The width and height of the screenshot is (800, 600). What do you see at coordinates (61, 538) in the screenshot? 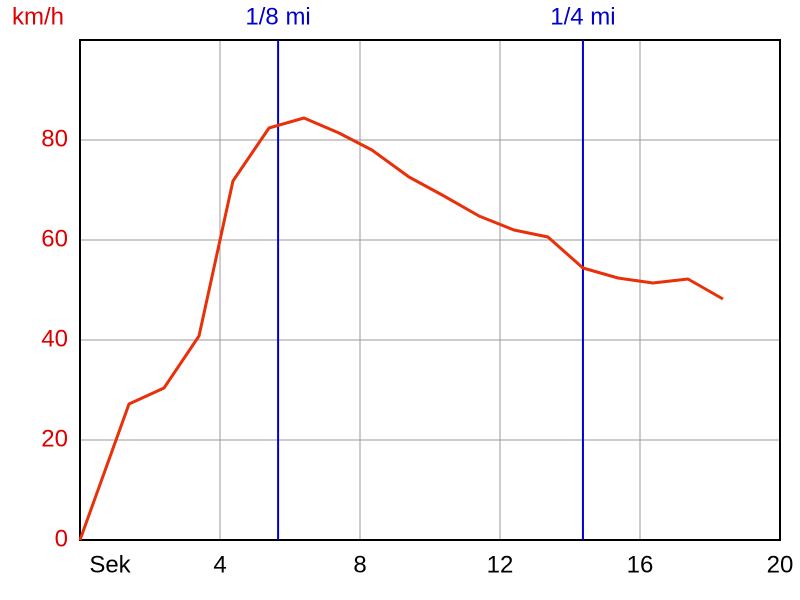
I see `y-tick-label: 0` at bounding box center [61, 538].